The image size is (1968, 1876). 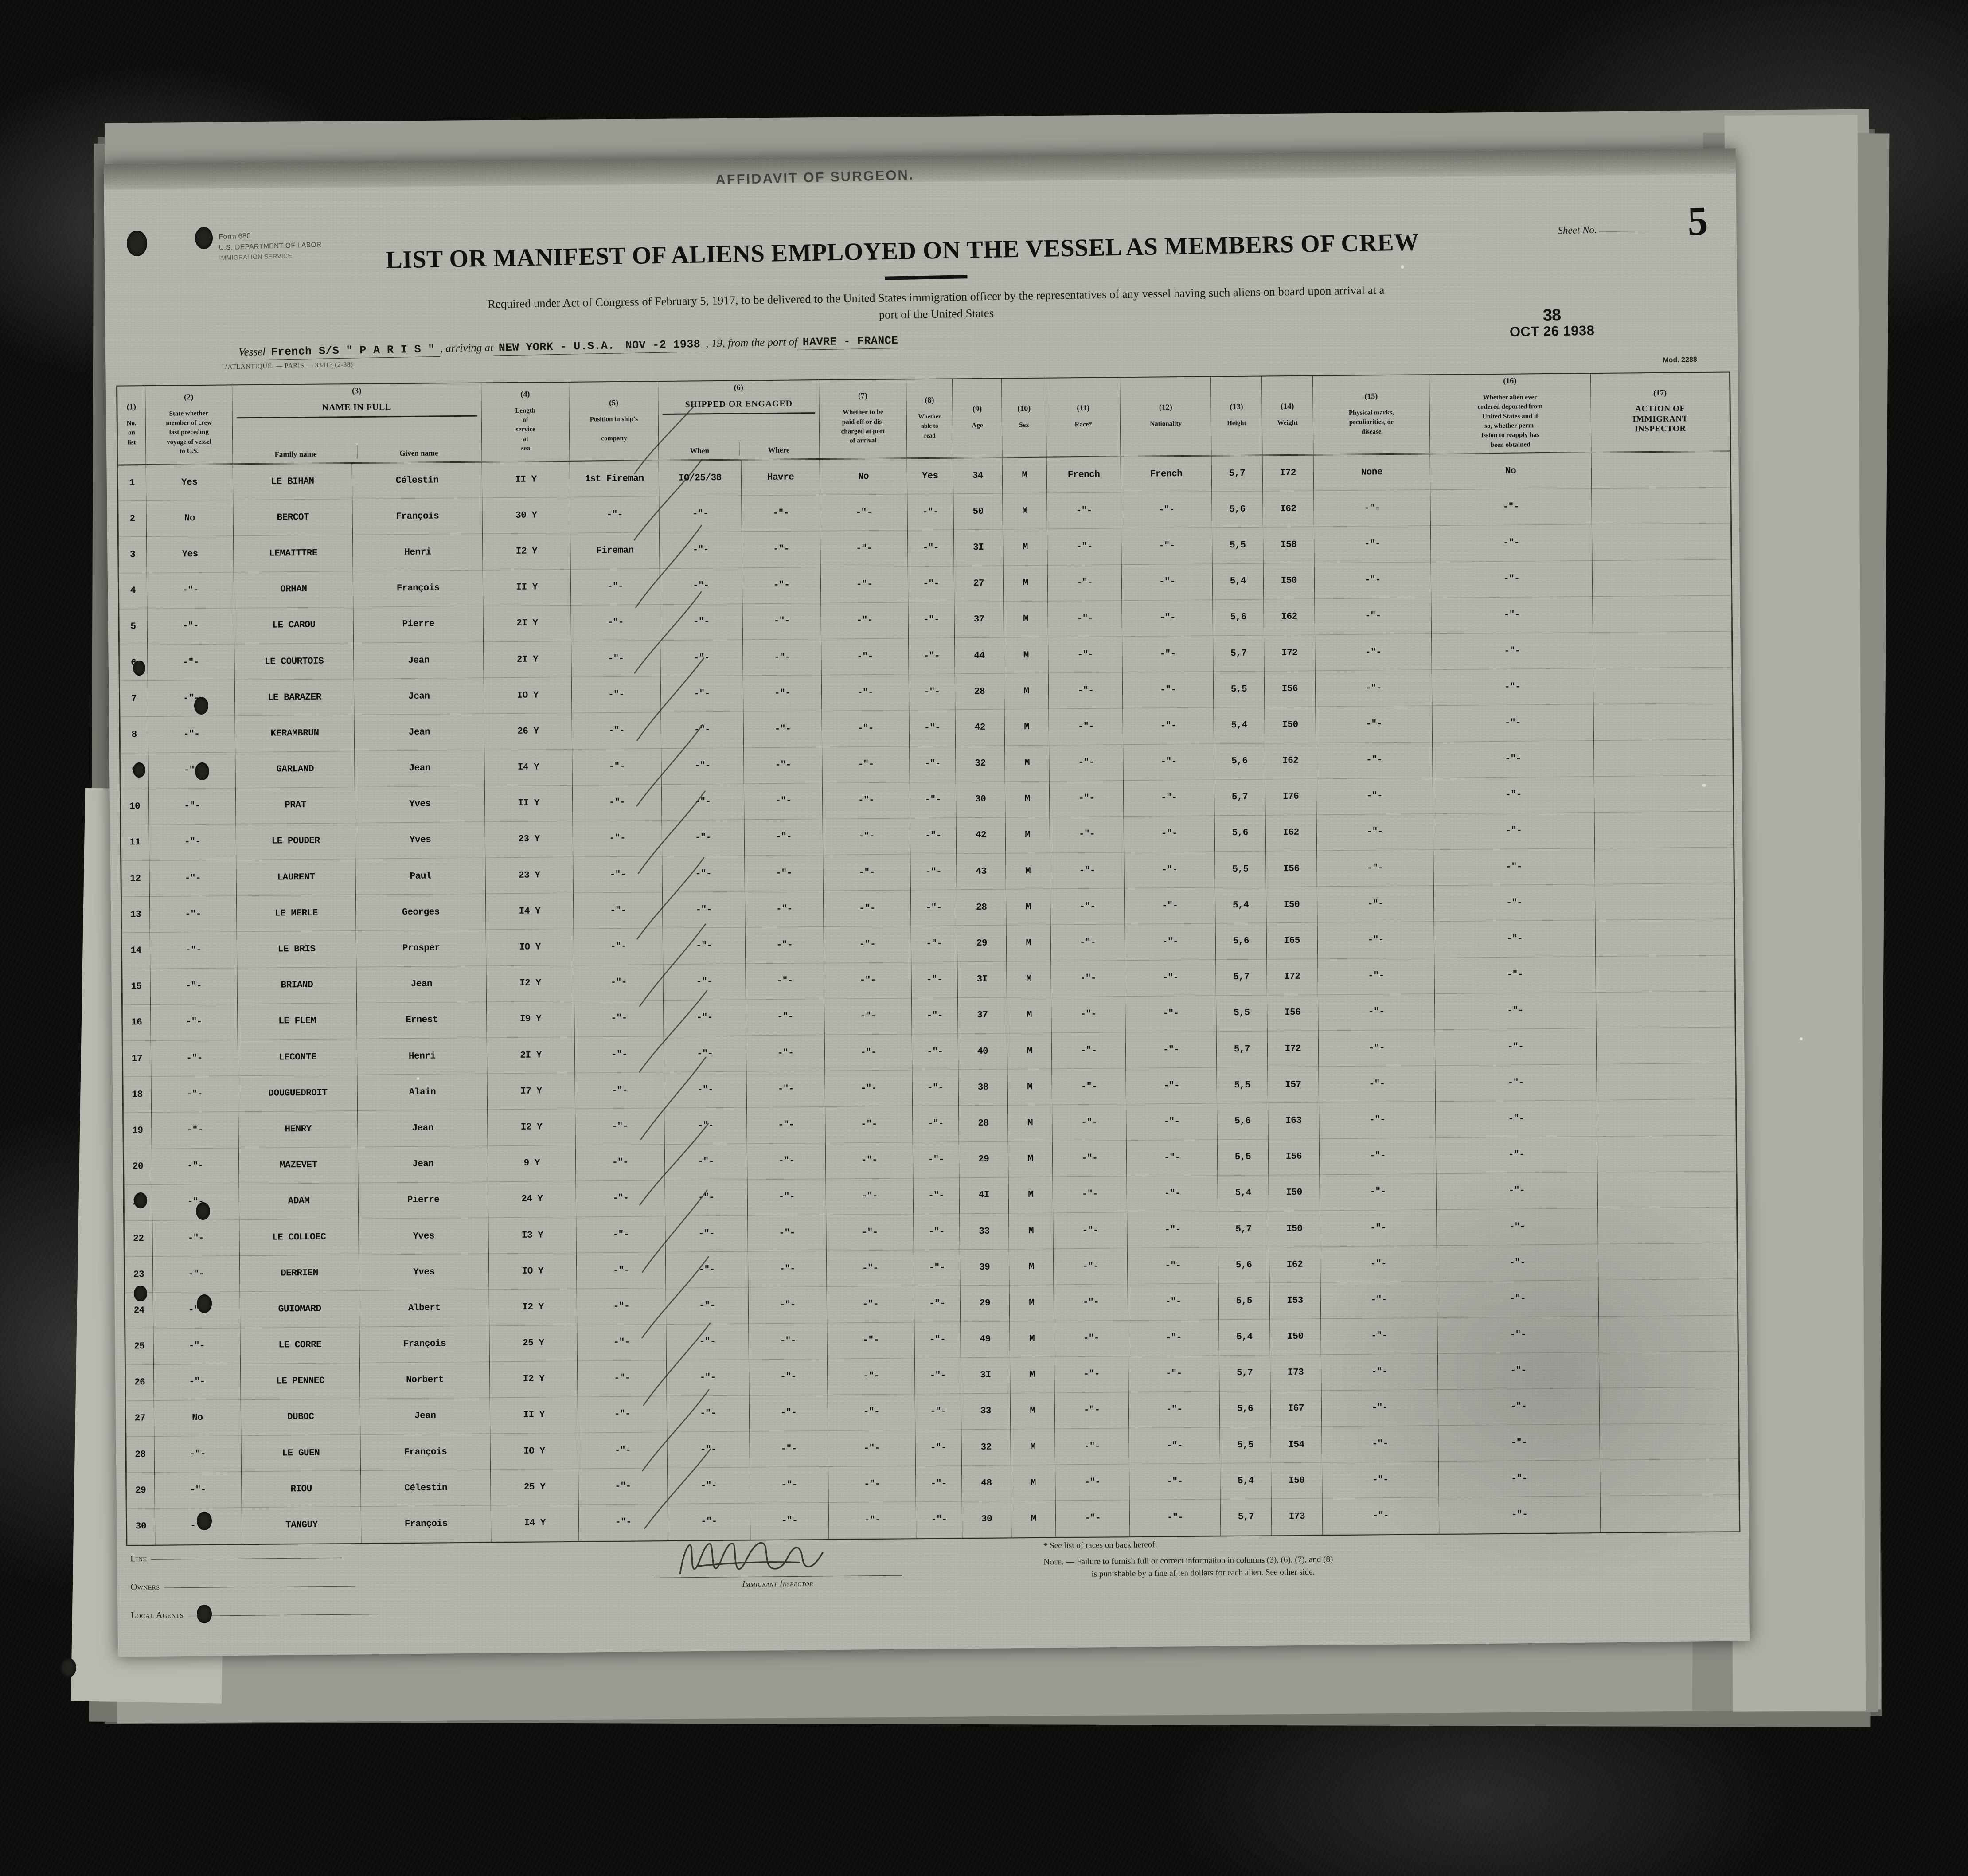 I want to click on cell-length-of-service: IO Y, so click(x=534, y=1451).